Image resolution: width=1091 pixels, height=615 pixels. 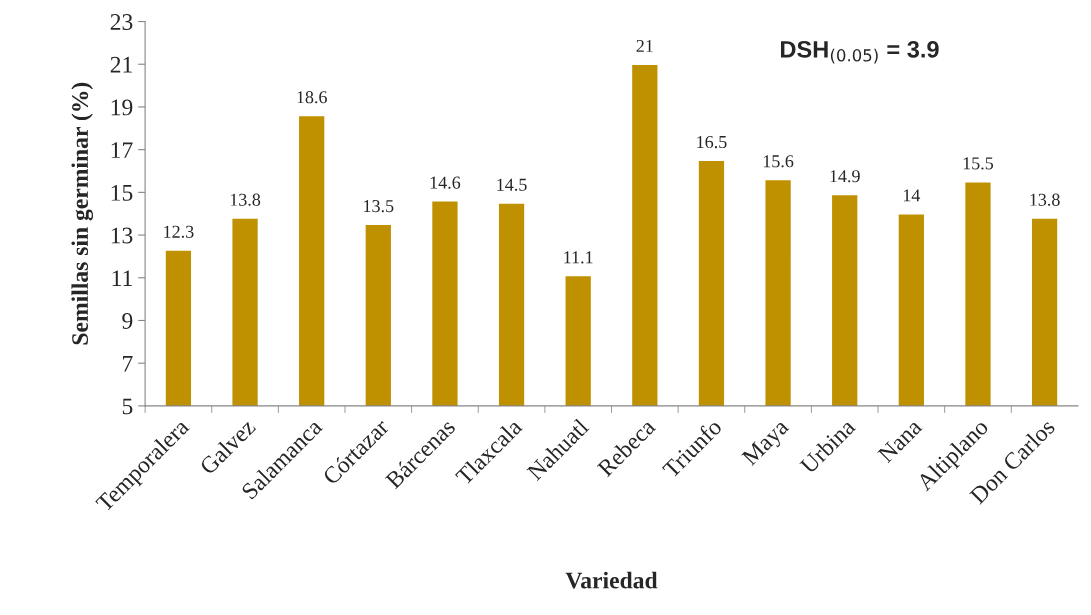 What do you see at coordinates (712, 142) in the screenshot?
I see `data-label: 16.5` at bounding box center [712, 142].